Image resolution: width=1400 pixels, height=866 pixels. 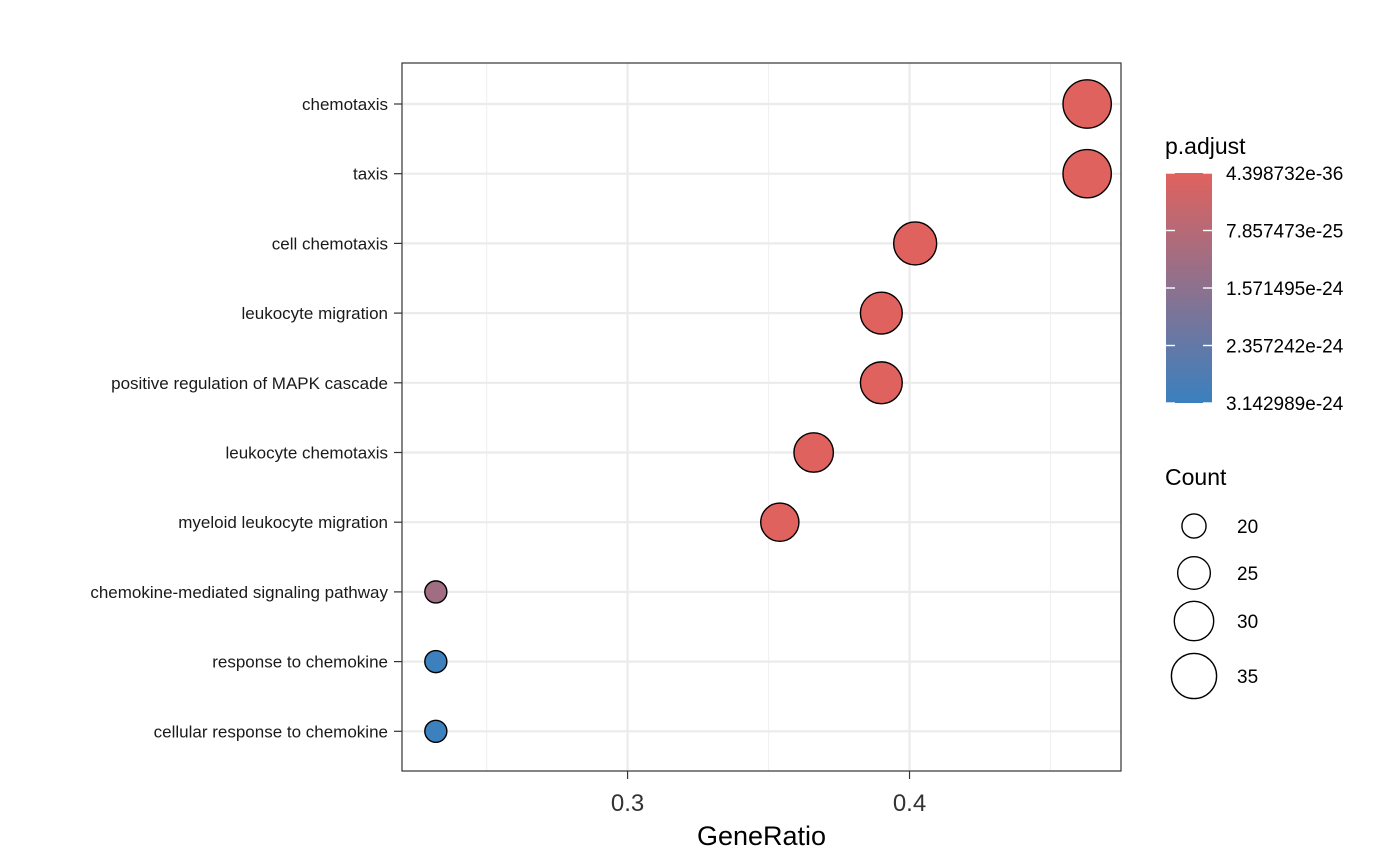 What do you see at coordinates (300, 662) in the screenshot?
I see `y-tick-label: response to chemokine` at bounding box center [300, 662].